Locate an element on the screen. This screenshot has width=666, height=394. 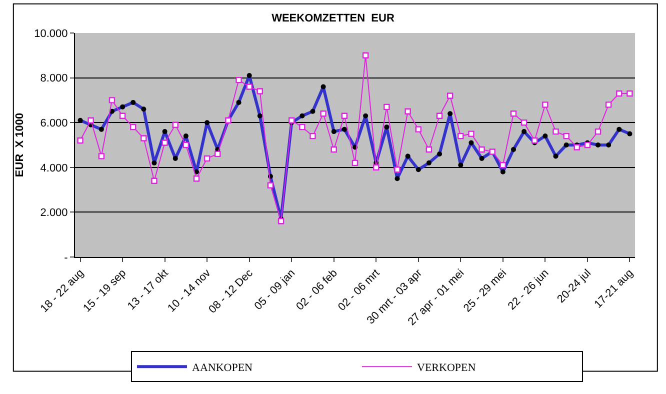
y-axis-title: EUR X 1000 is located at coordinates (20, 145).